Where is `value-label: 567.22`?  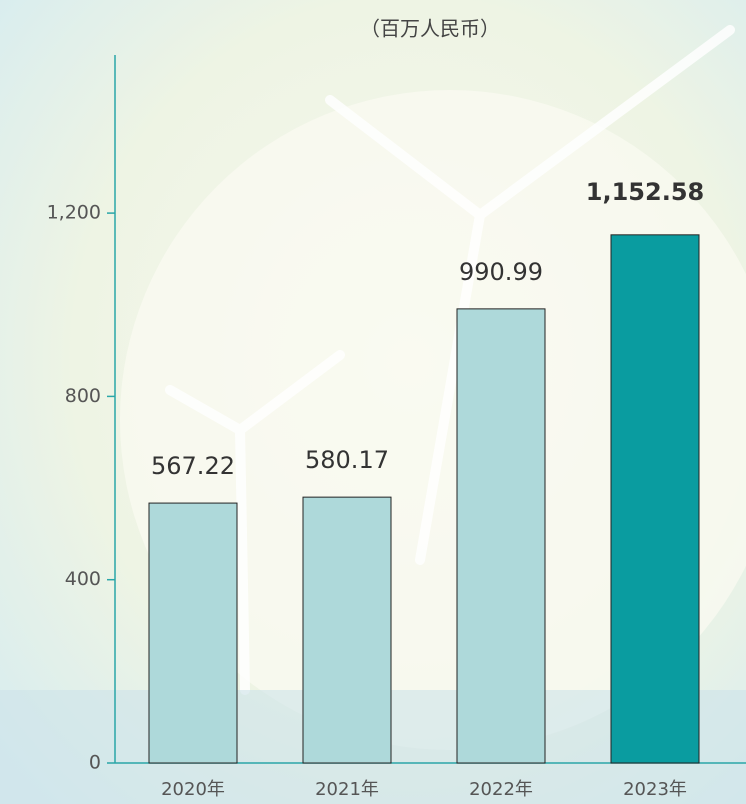 value-label: 567.22 is located at coordinates (193, 466).